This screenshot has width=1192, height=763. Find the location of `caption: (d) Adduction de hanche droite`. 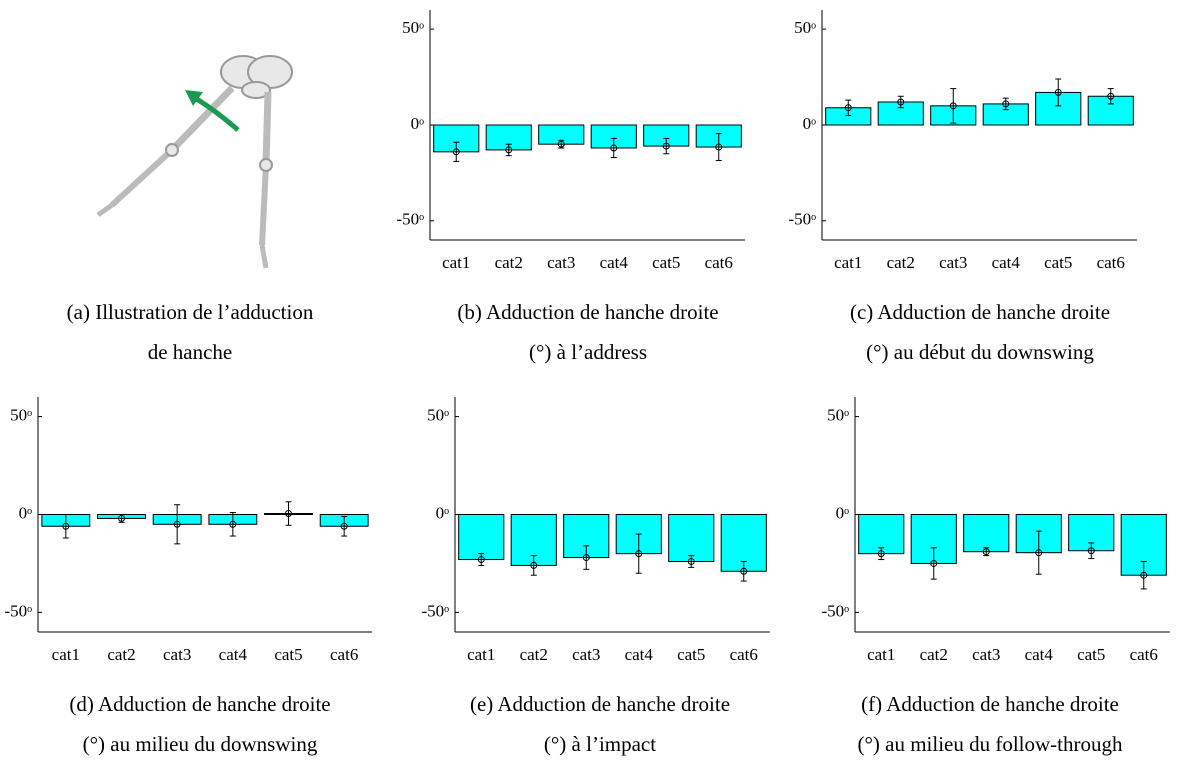

caption: (d) Adduction de hanche droite is located at coordinates (199, 704).